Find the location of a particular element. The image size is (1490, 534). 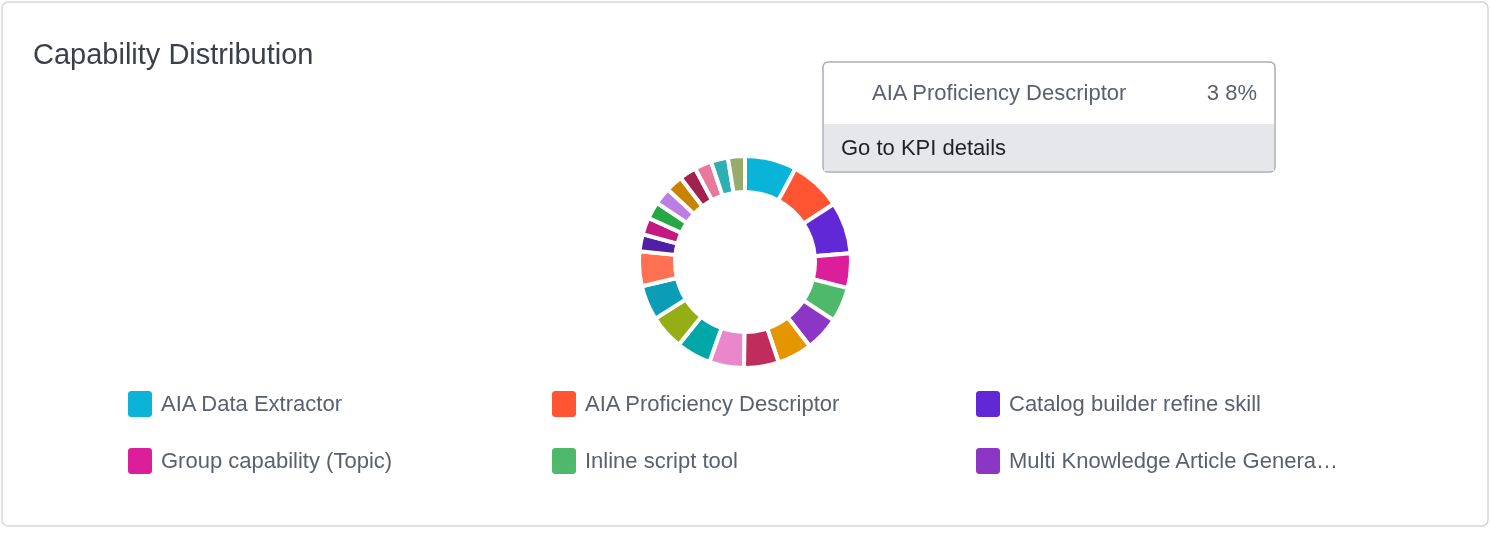

chart-title: Capability Distribution is located at coordinates (173, 54).